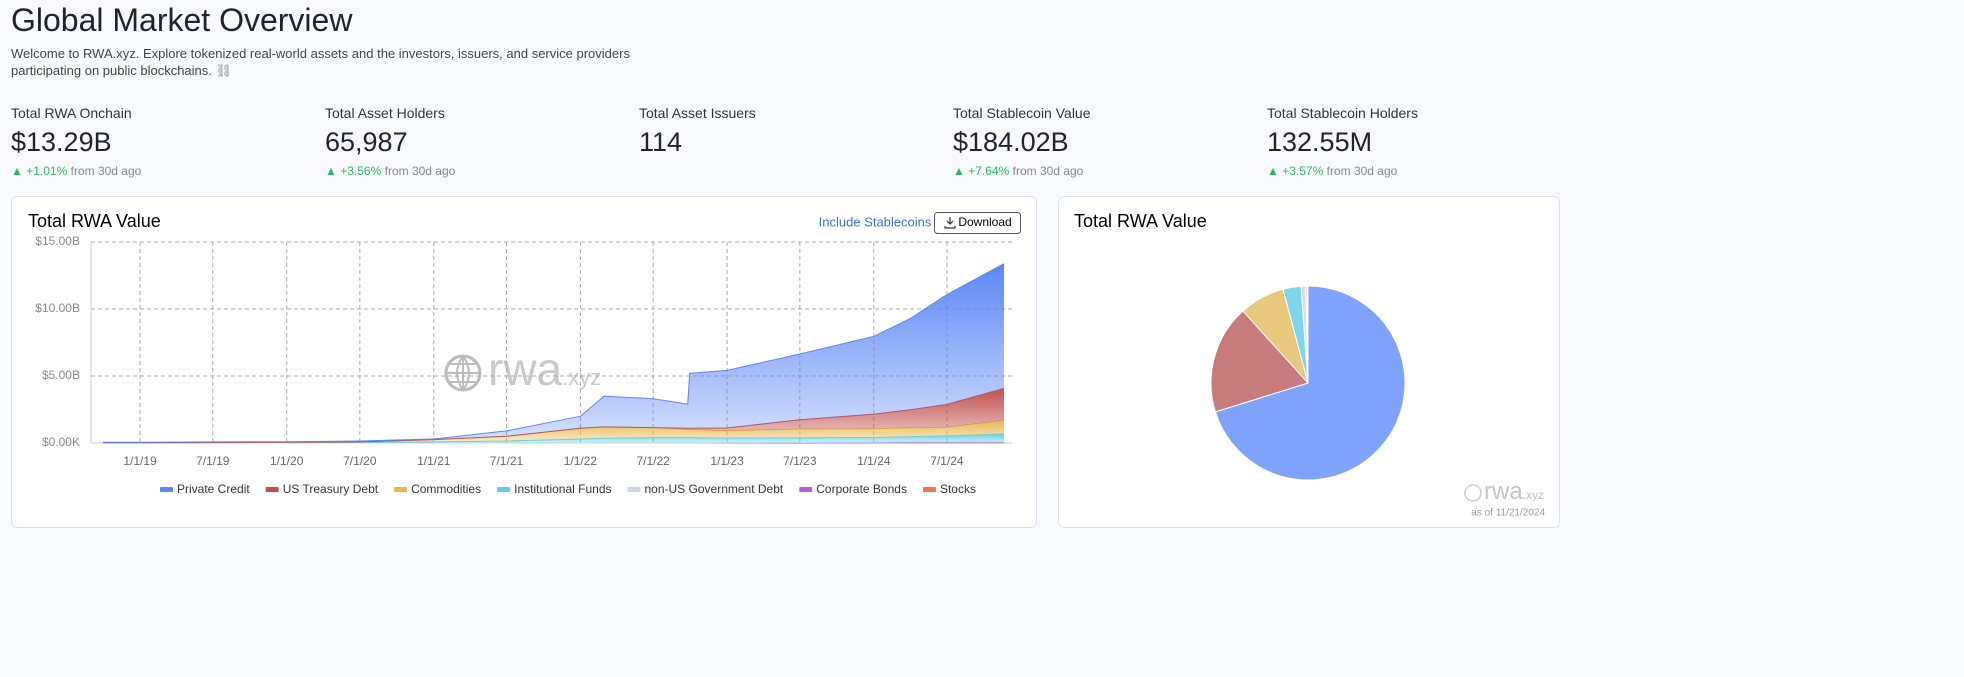 The image size is (1964, 677). What do you see at coordinates (727, 461) in the screenshot?
I see `x-tick-label: 1/1/23` at bounding box center [727, 461].